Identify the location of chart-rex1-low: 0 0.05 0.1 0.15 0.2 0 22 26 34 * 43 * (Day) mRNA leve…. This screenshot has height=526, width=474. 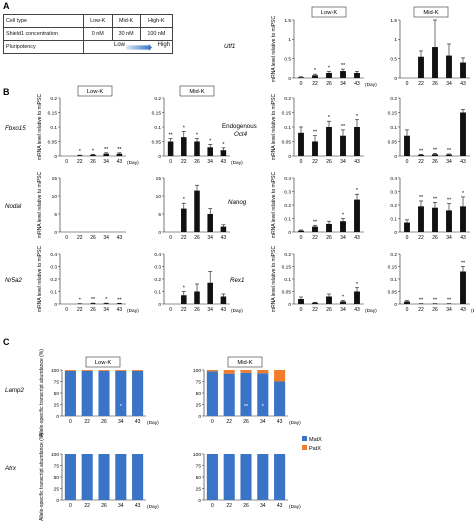
(303, 280).